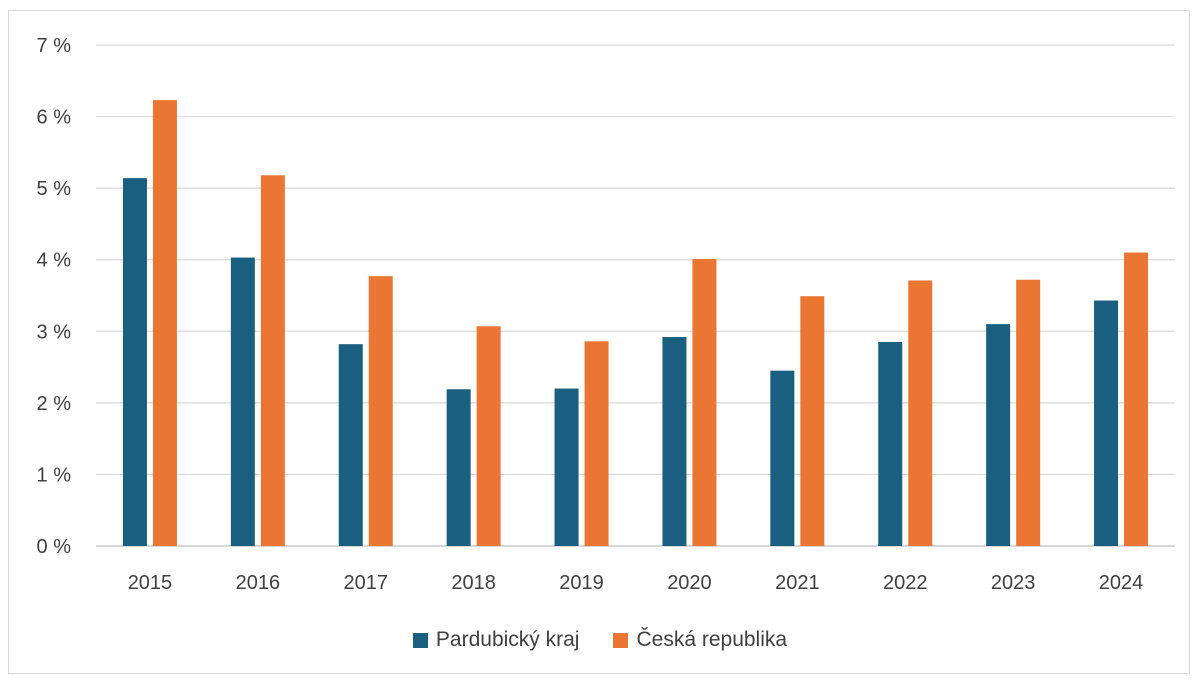 The height and width of the screenshot is (681, 1200). Describe the element at coordinates (581, 583) in the screenshot. I see `x-tick-label: 2019` at that location.